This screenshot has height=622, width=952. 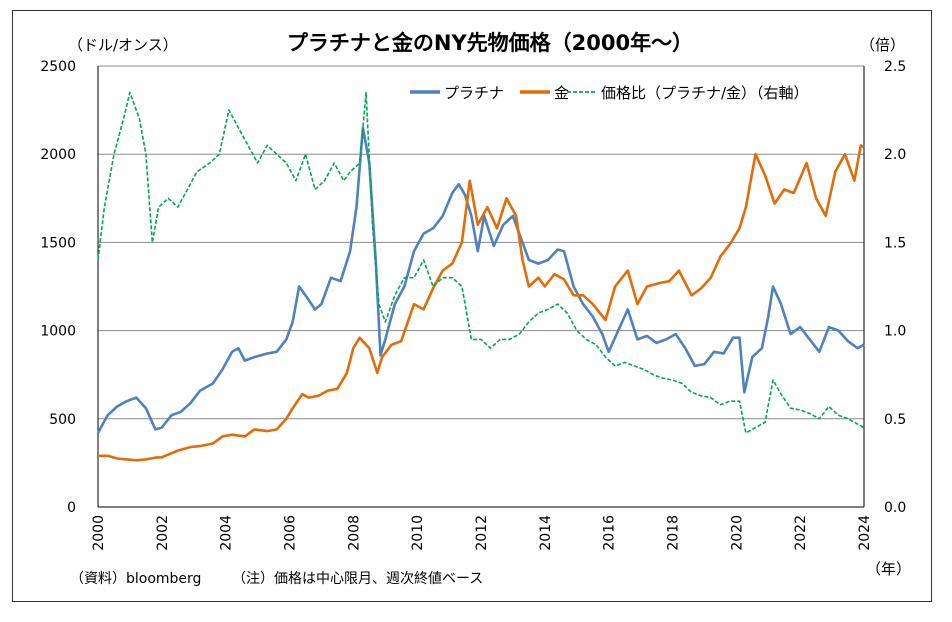 I want to click on x-axis-unit: （年）, so click(x=888, y=569).